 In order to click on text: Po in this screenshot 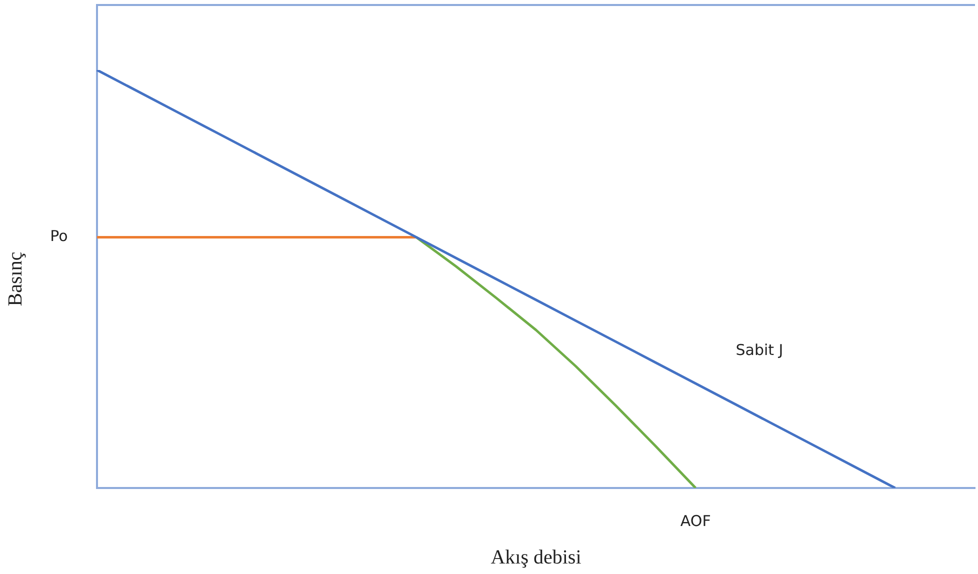, I will do `click(59, 236)`.